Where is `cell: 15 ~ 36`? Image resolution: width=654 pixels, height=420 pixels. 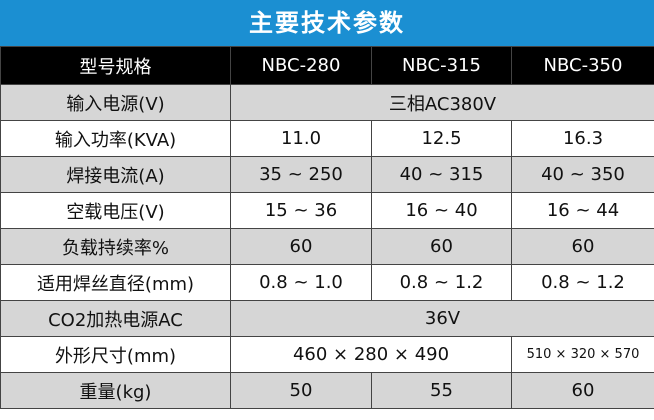 cell: 15 ~ 36 is located at coordinates (301, 210).